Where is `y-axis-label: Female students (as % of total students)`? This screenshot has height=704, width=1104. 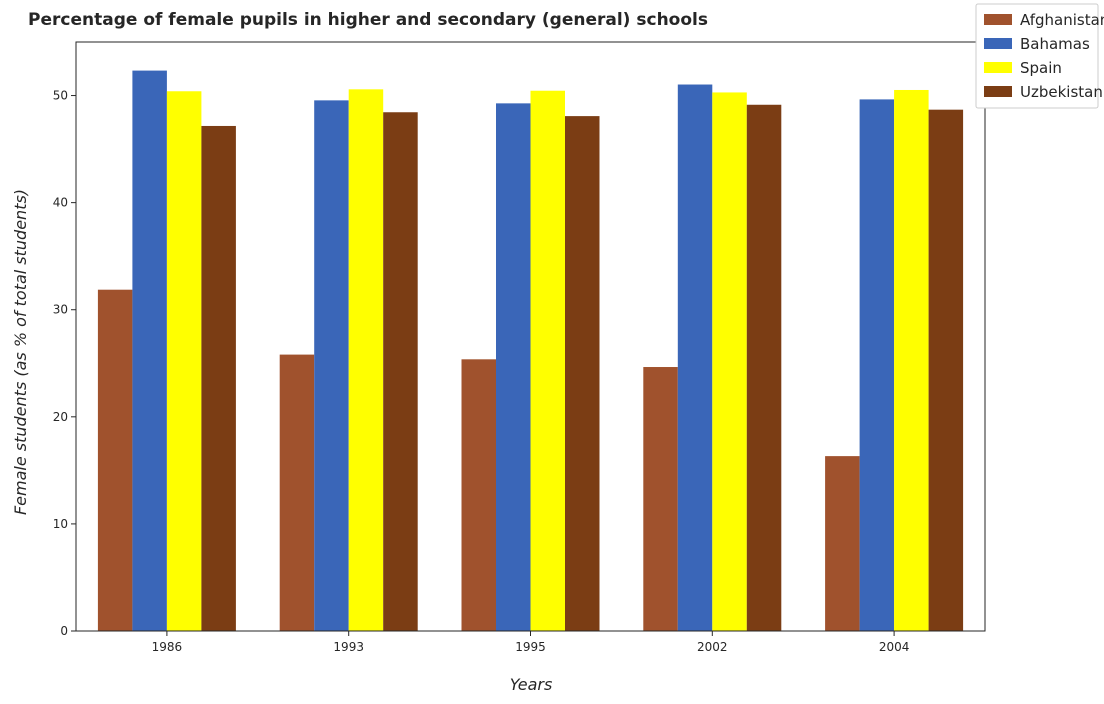 y-axis-label: Female students (as % of total students) is located at coordinates (20, 352).